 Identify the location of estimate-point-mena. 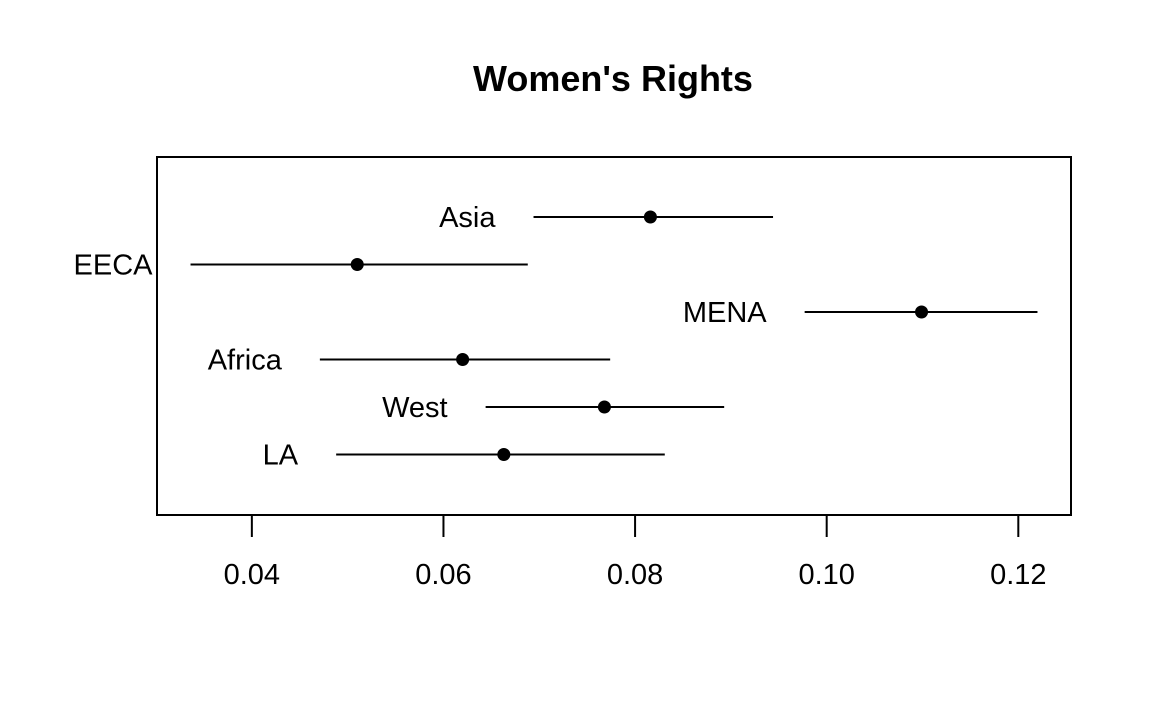
(922, 312).